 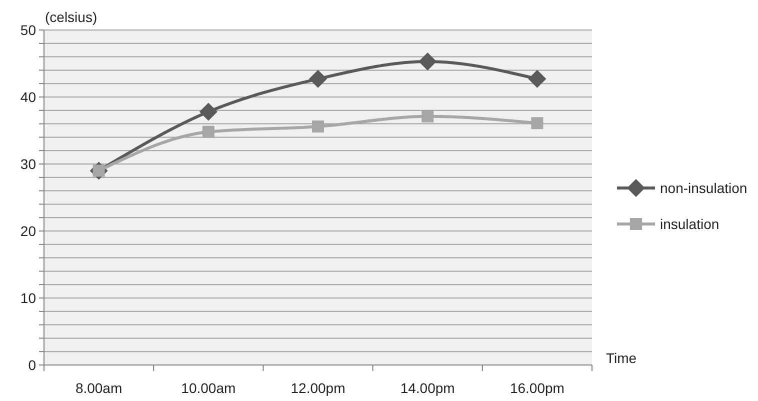 What do you see at coordinates (318, 388) in the screenshot?
I see `x-tick-label: 12.00pm` at bounding box center [318, 388].